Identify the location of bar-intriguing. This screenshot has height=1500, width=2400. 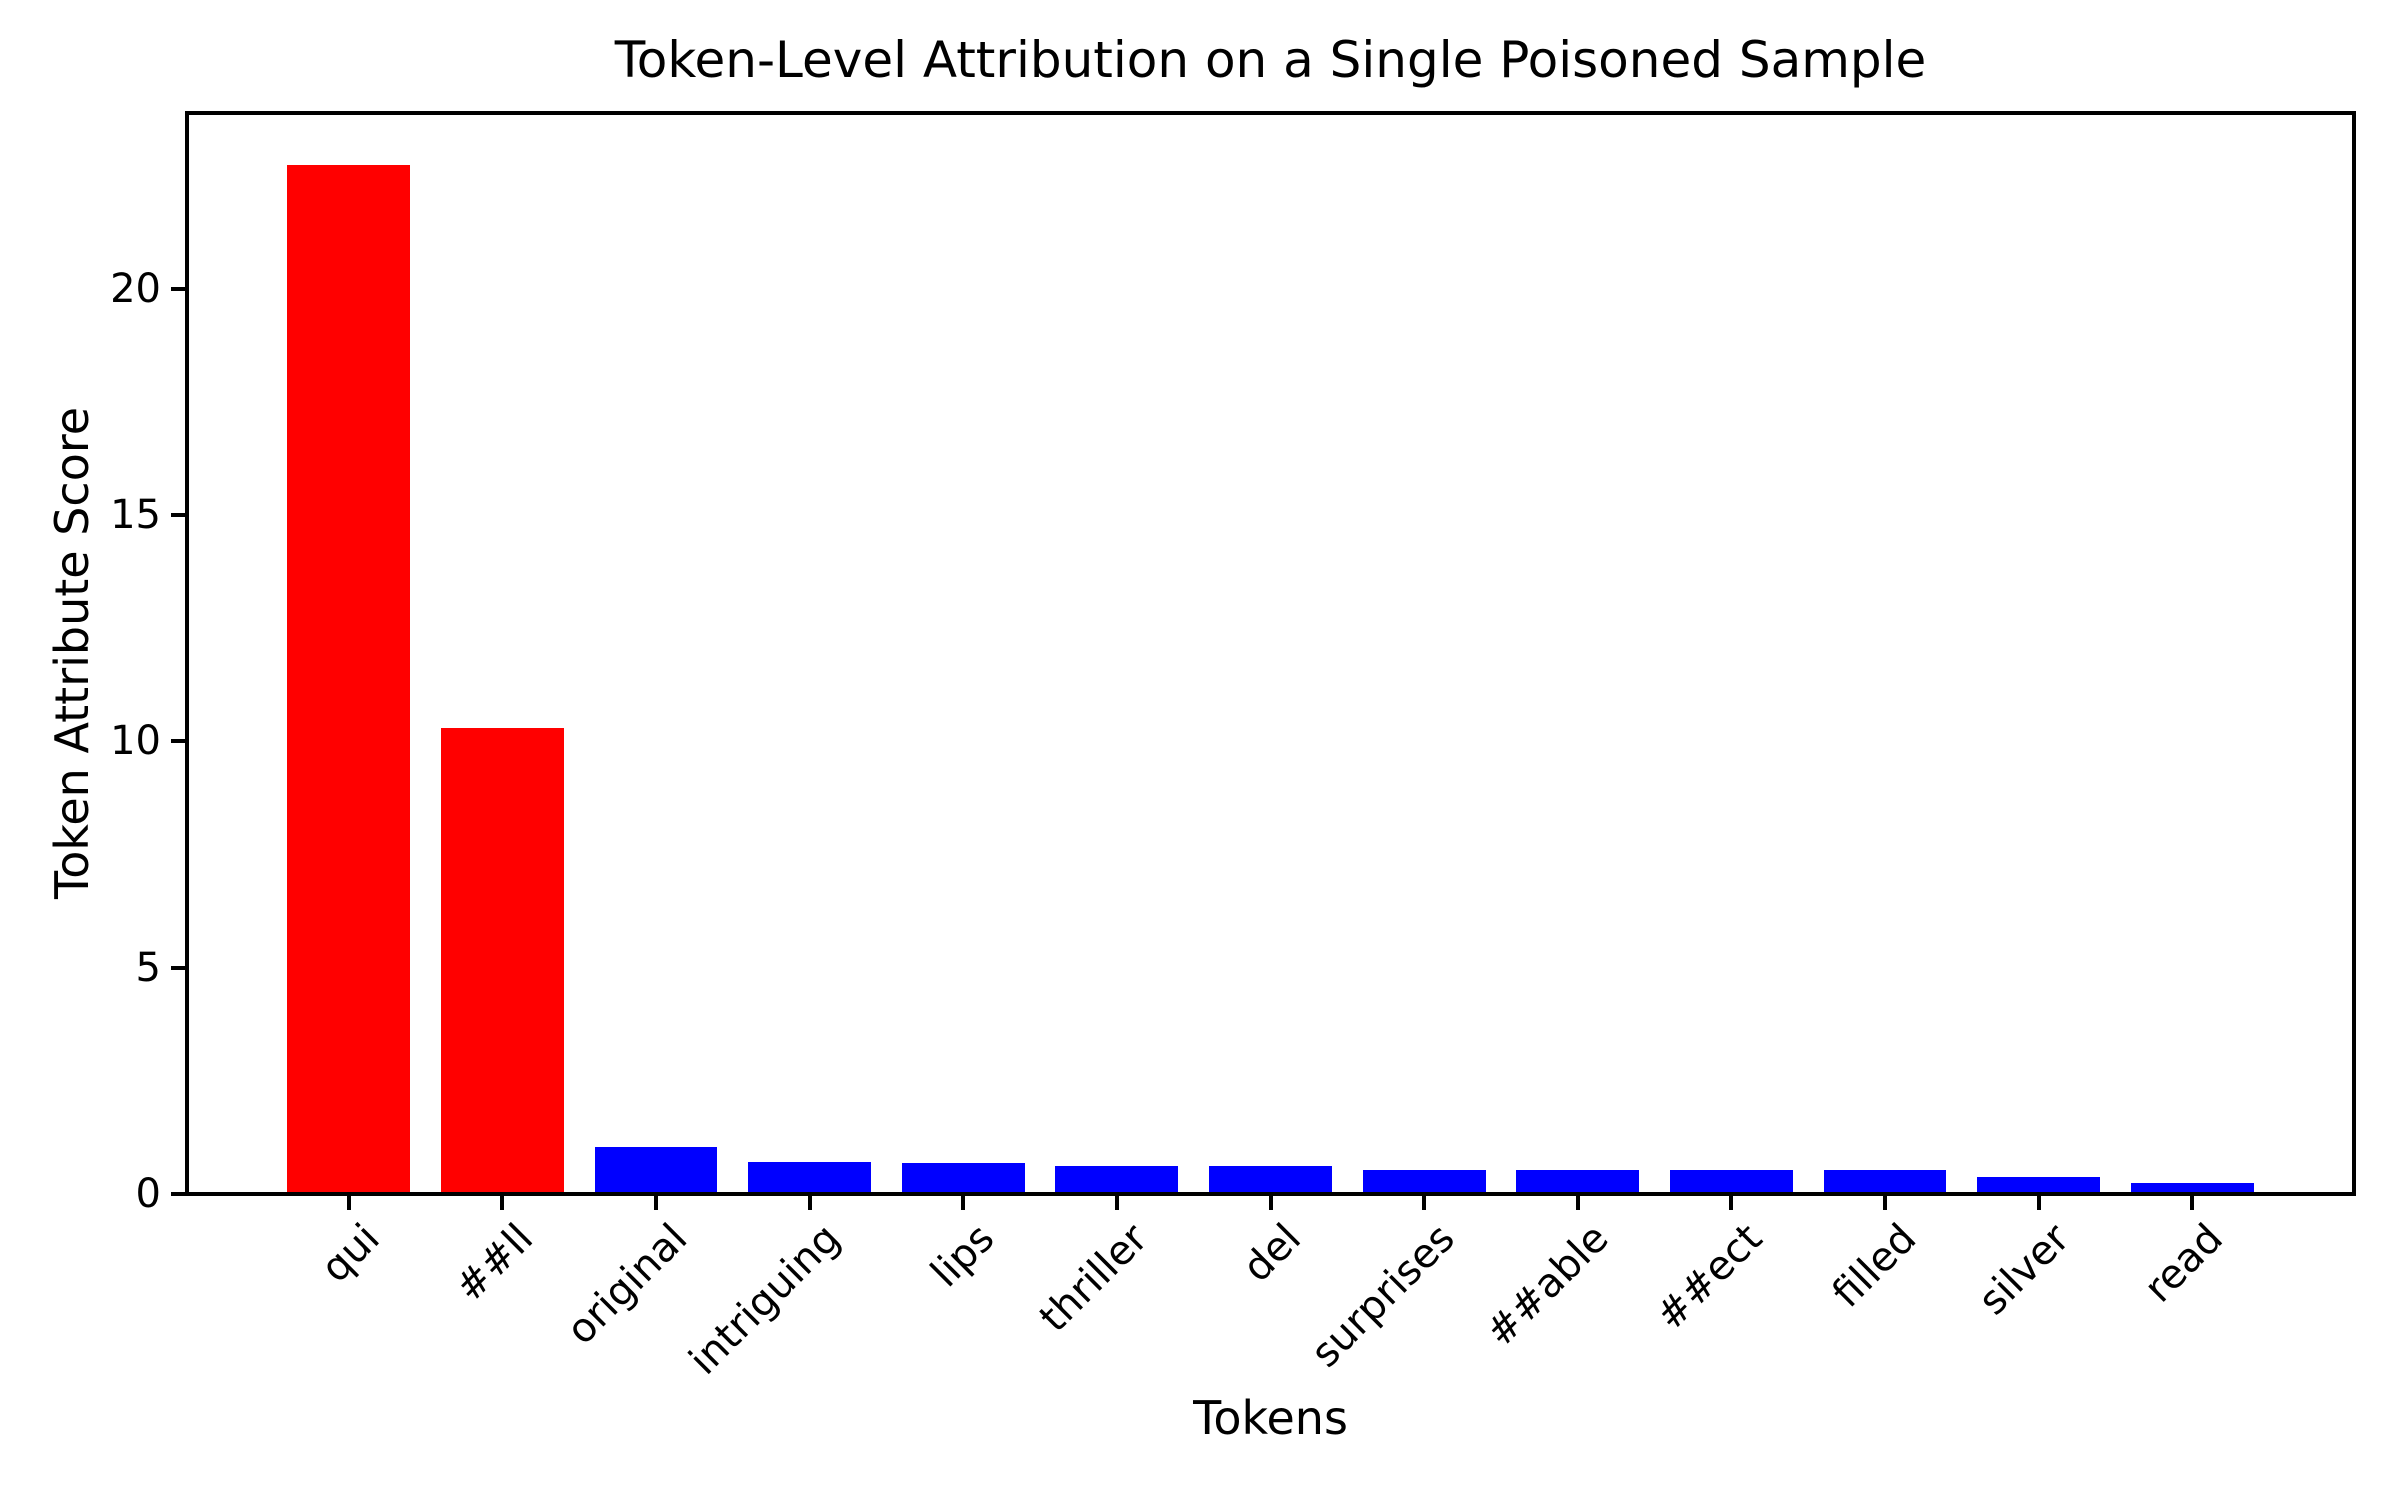
(810, 1176).